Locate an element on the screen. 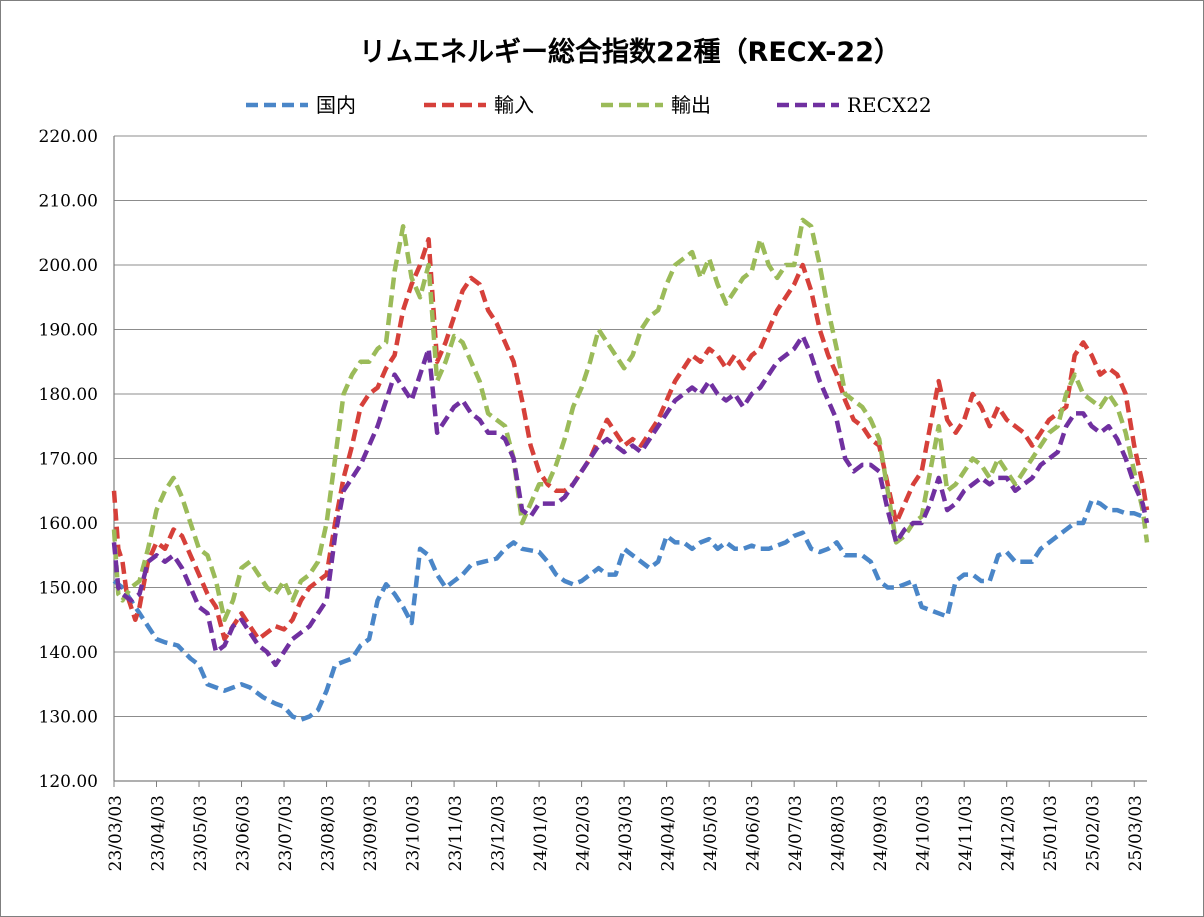  x-tick-label: 23/09/03 is located at coordinates (371, 833).